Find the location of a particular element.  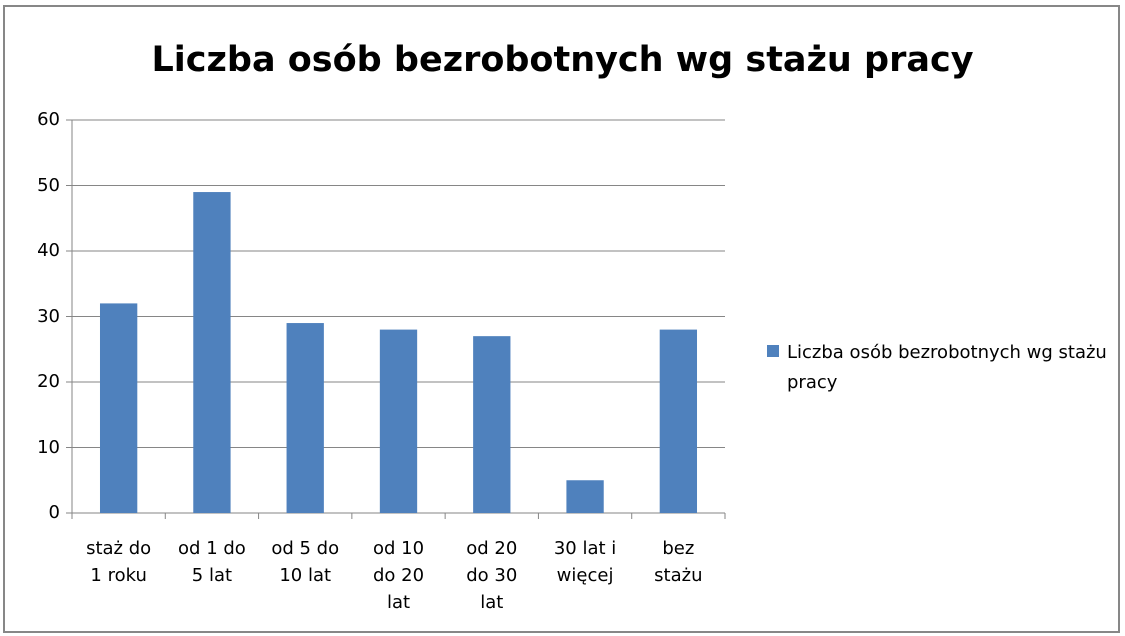

x-tick-label: od 5 do 10 lat is located at coordinates (305, 562).